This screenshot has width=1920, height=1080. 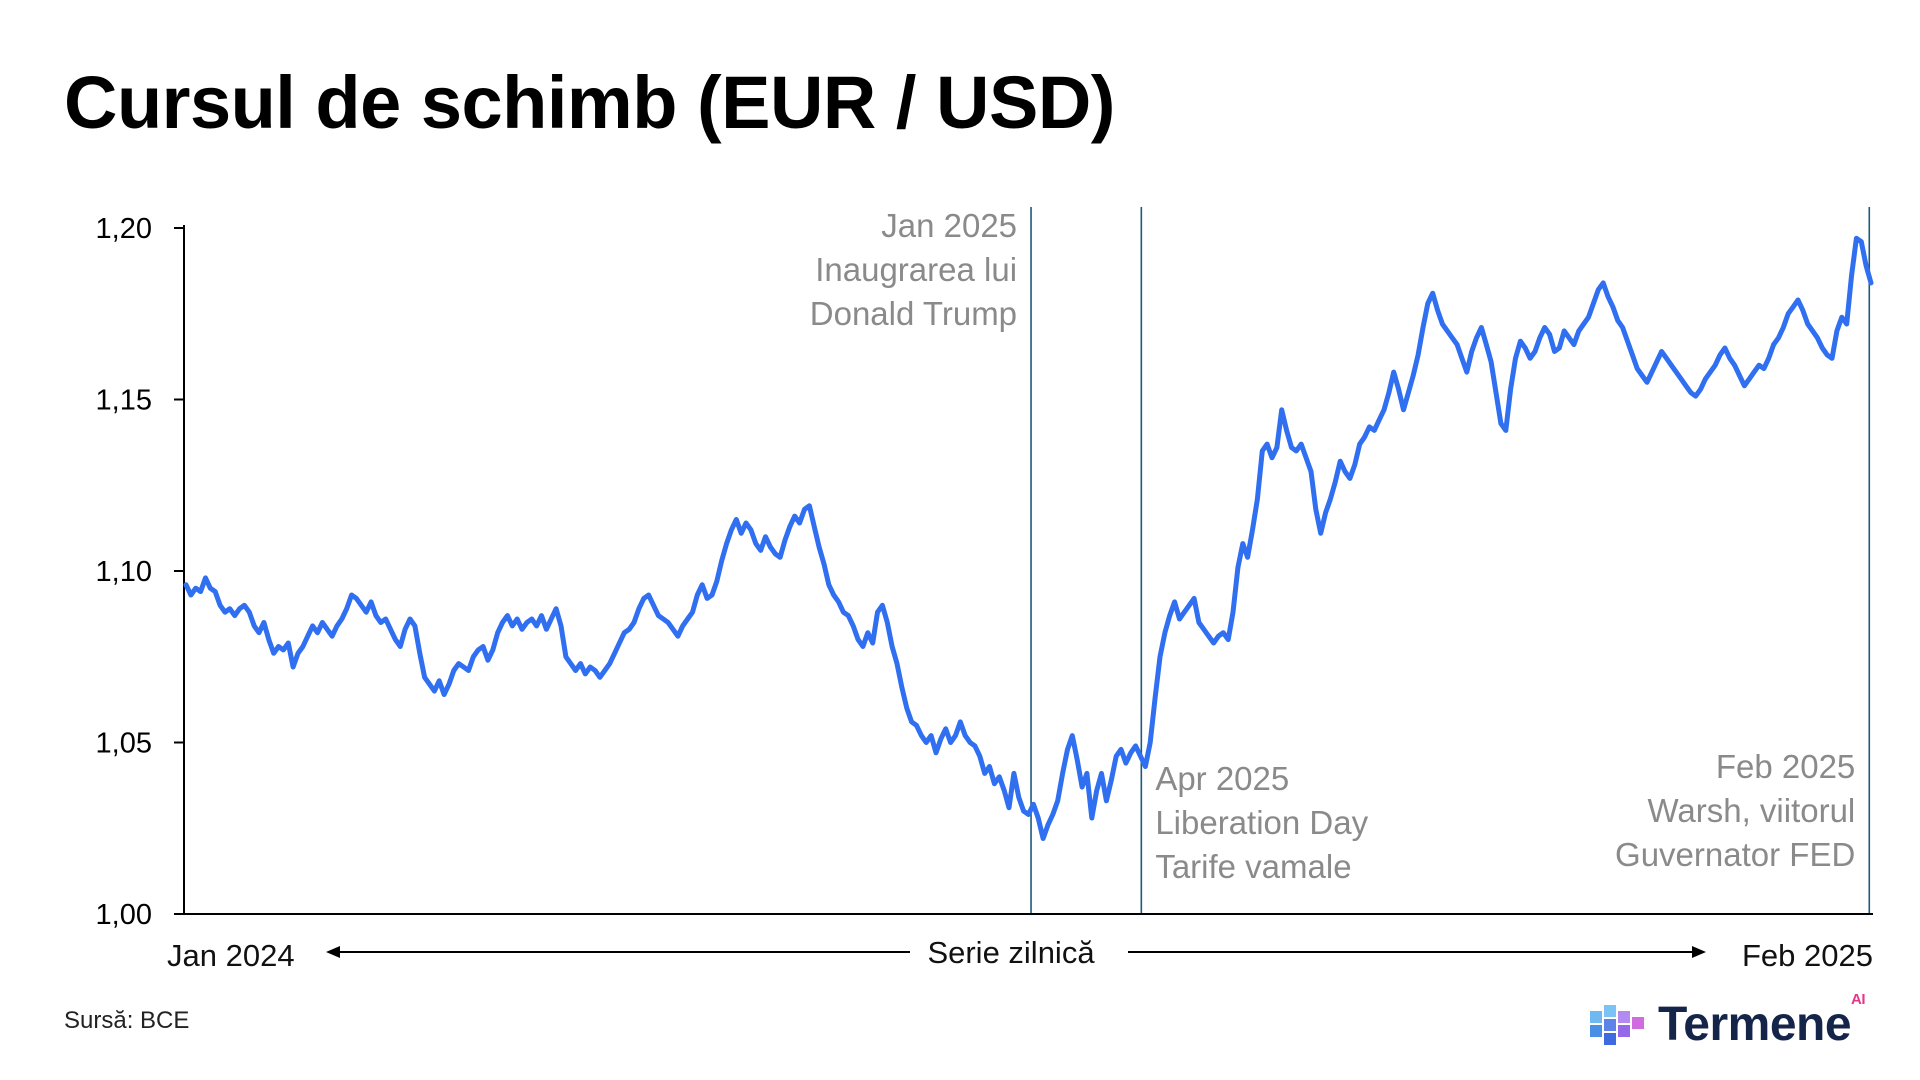 I want to click on source-label: Sursă: BCE, so click(x=127, y=1020).